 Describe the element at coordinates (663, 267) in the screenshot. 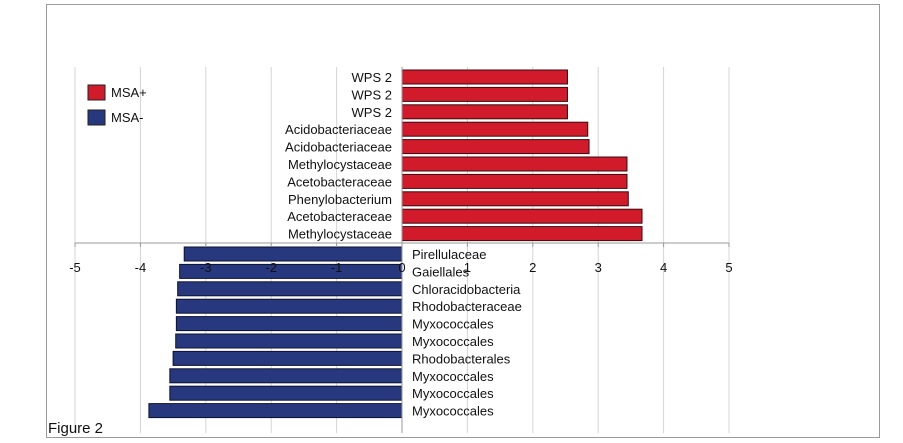

I see `tick-label: 4` at that location.